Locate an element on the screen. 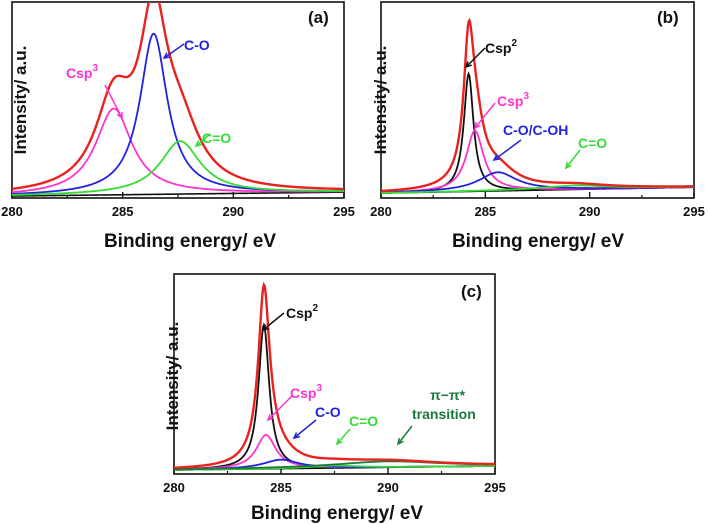  background-line is located at coordinates (178, 194).